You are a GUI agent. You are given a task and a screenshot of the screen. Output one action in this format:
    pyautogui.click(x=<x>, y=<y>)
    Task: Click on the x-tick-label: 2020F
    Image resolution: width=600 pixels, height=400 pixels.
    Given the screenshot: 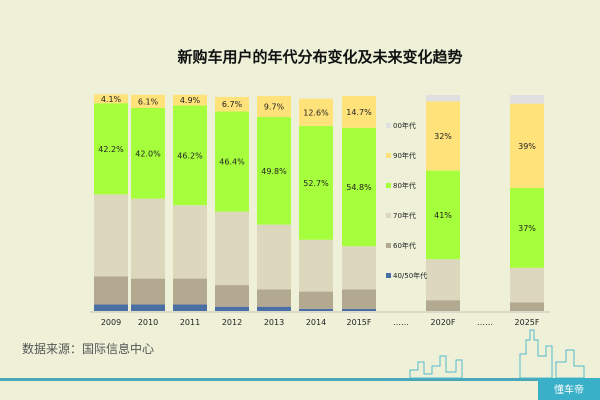 What is the action you would take?
    pyautogui.click(x=443, y=322)
    